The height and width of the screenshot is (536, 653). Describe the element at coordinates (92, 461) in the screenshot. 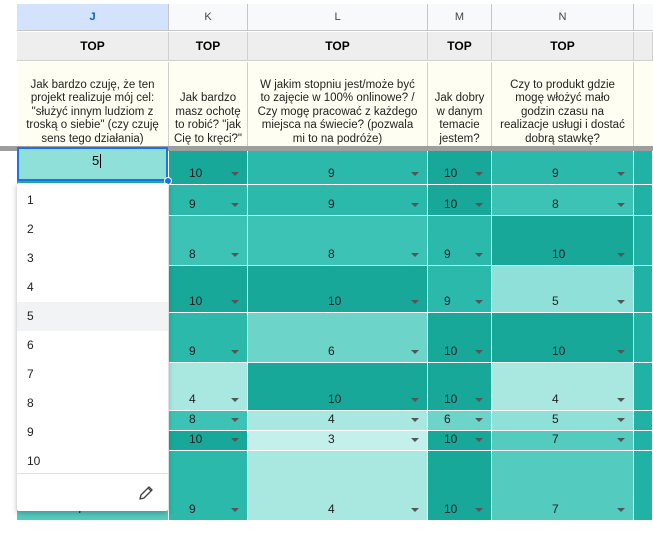

I see `dropdown-option: 10` at that location.